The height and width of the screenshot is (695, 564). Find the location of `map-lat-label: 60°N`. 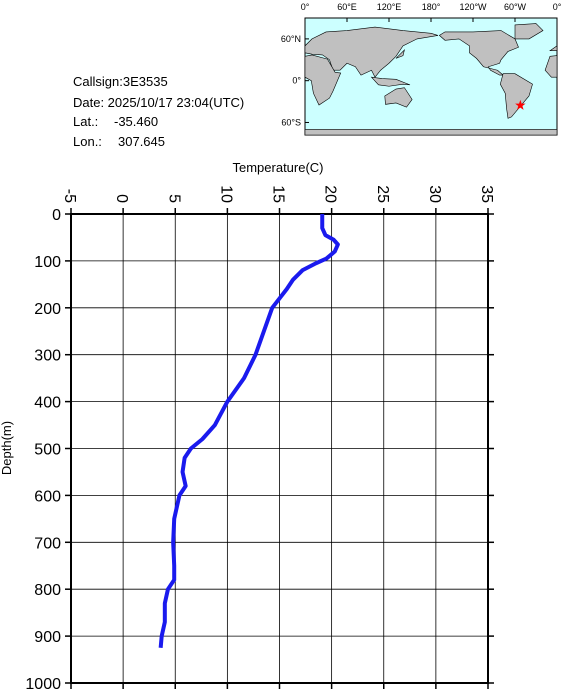

map-lat-label: 60°N is located at coordinates (291, 39).